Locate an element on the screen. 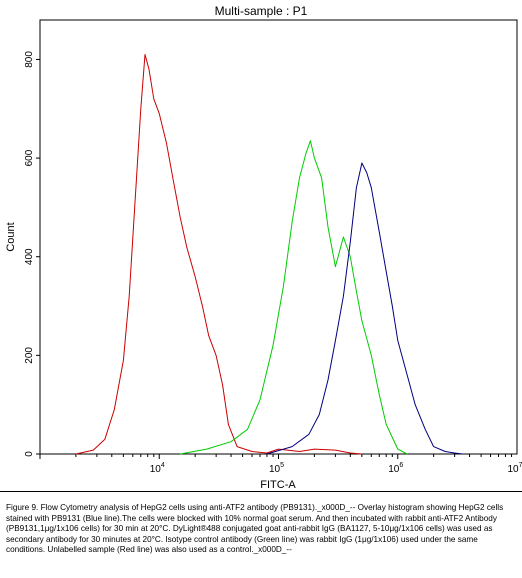  y-tick-label: 0 is located at coordinates (29, 454).